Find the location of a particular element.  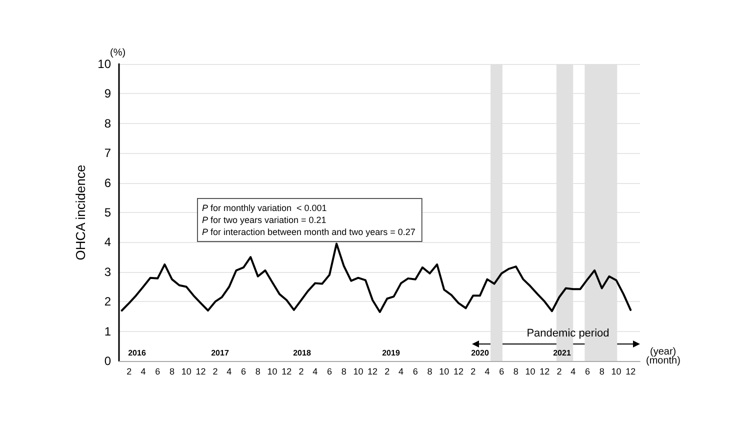

annotation: 2021 is located at coordinates (562, 353).